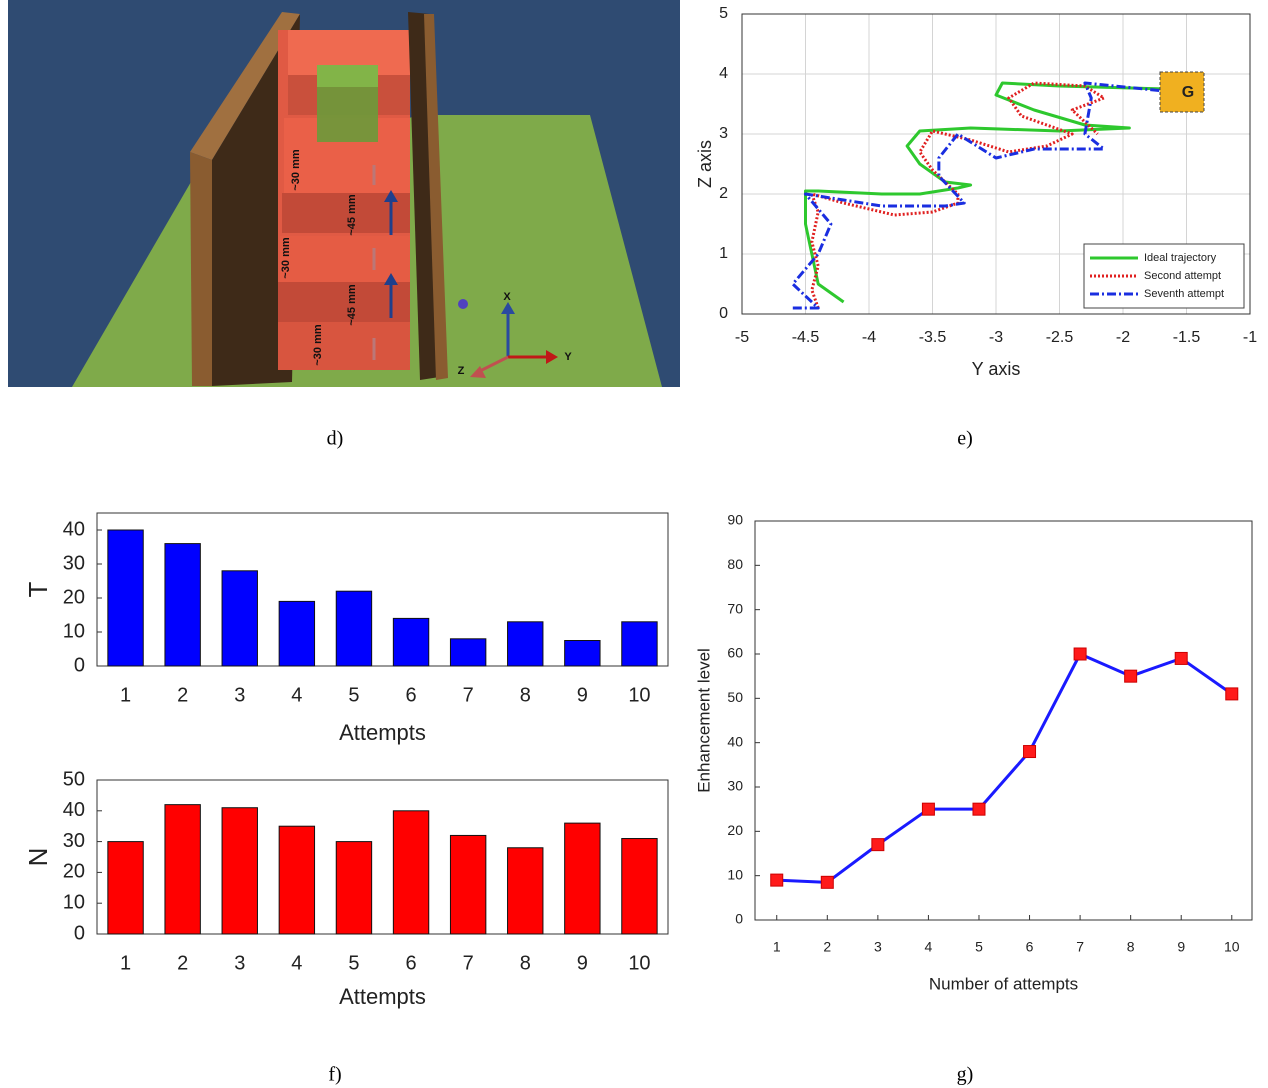 The image size is (1268, 1088). I want to click on y-tick-label: 30, so click(74, 563).